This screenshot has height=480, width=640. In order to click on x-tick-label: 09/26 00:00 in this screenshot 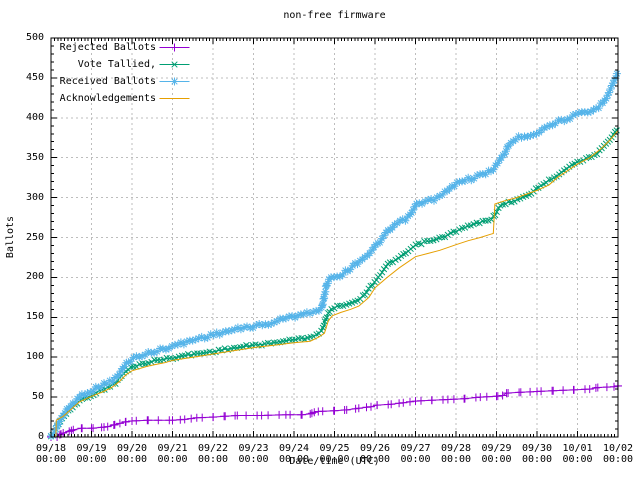, I will do `click(375, 454)`.